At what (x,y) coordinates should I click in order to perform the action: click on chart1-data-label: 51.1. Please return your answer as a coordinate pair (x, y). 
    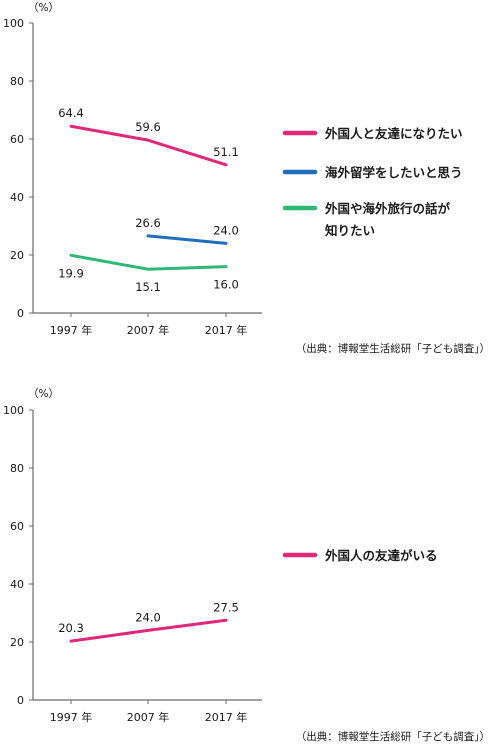
    Looking at the image, I should click on (226, 152).